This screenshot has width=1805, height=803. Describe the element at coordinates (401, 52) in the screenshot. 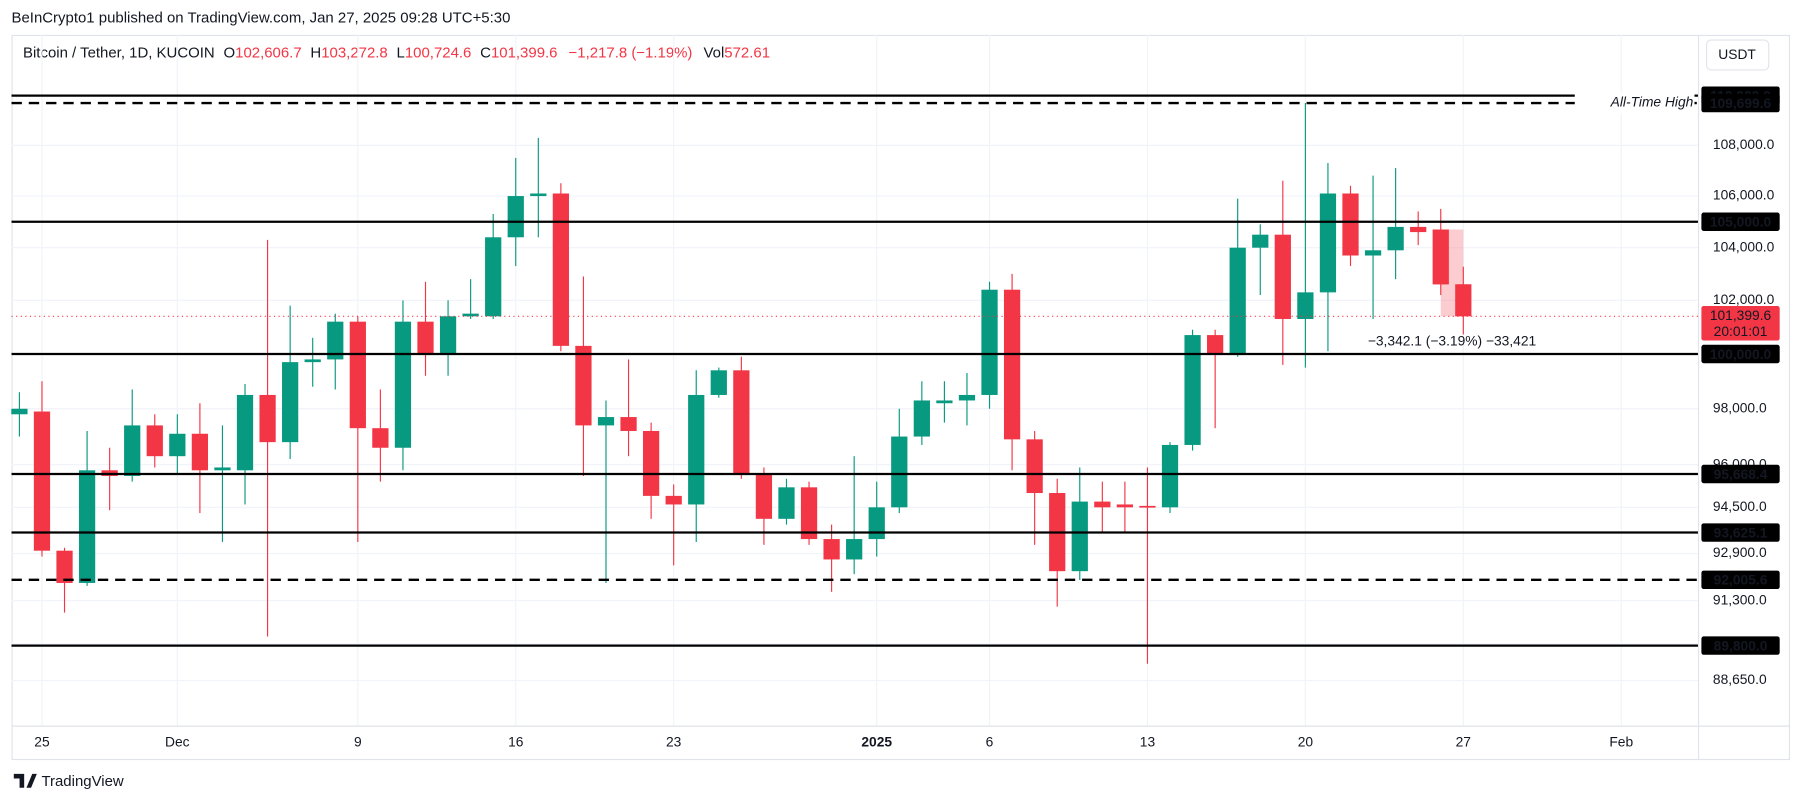

I see `low-key: L` at that location.